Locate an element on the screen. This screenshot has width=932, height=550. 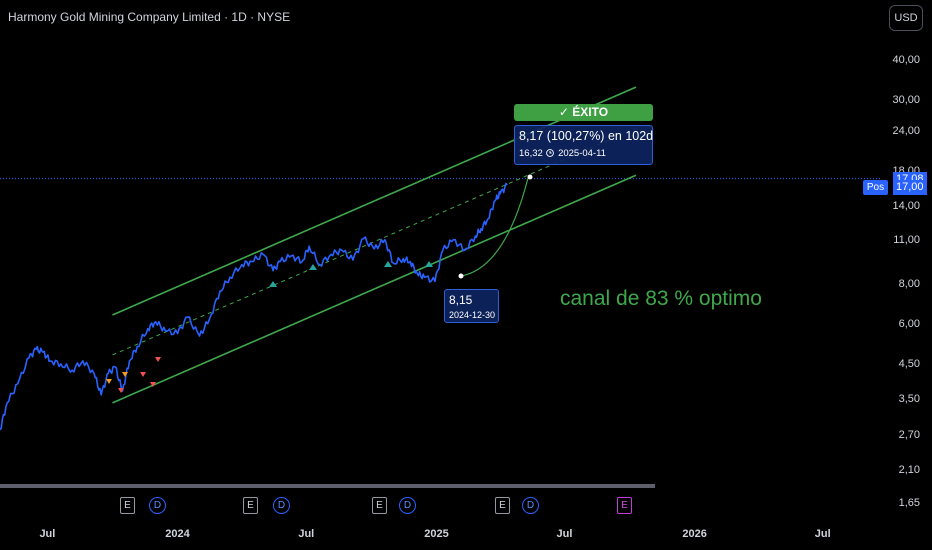
target-sub-text: 16,32 2025-04-11 is located at coordinates (562, 153).